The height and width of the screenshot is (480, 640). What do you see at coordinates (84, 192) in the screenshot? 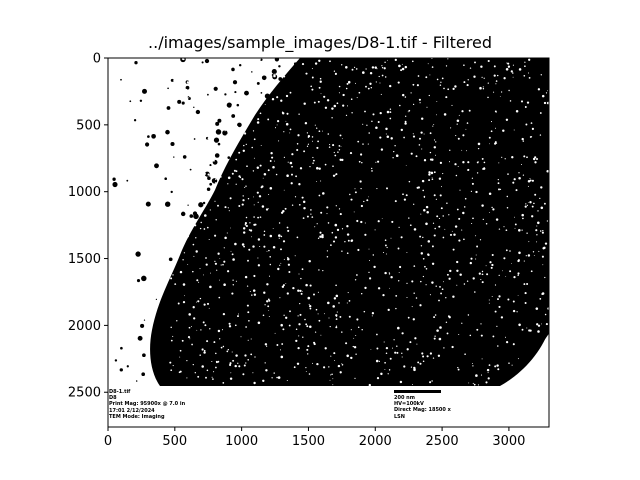
I see `y-tick-label: 1000` at bounding box center [84, 192].